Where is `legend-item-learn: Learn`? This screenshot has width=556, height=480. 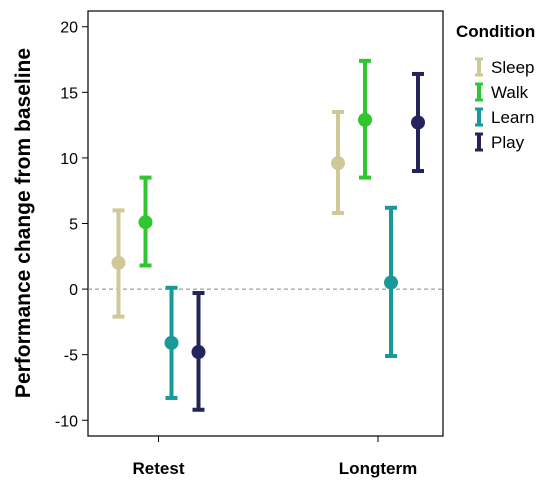 legend-item-learn: Learn is located at coordinates (504, 117).